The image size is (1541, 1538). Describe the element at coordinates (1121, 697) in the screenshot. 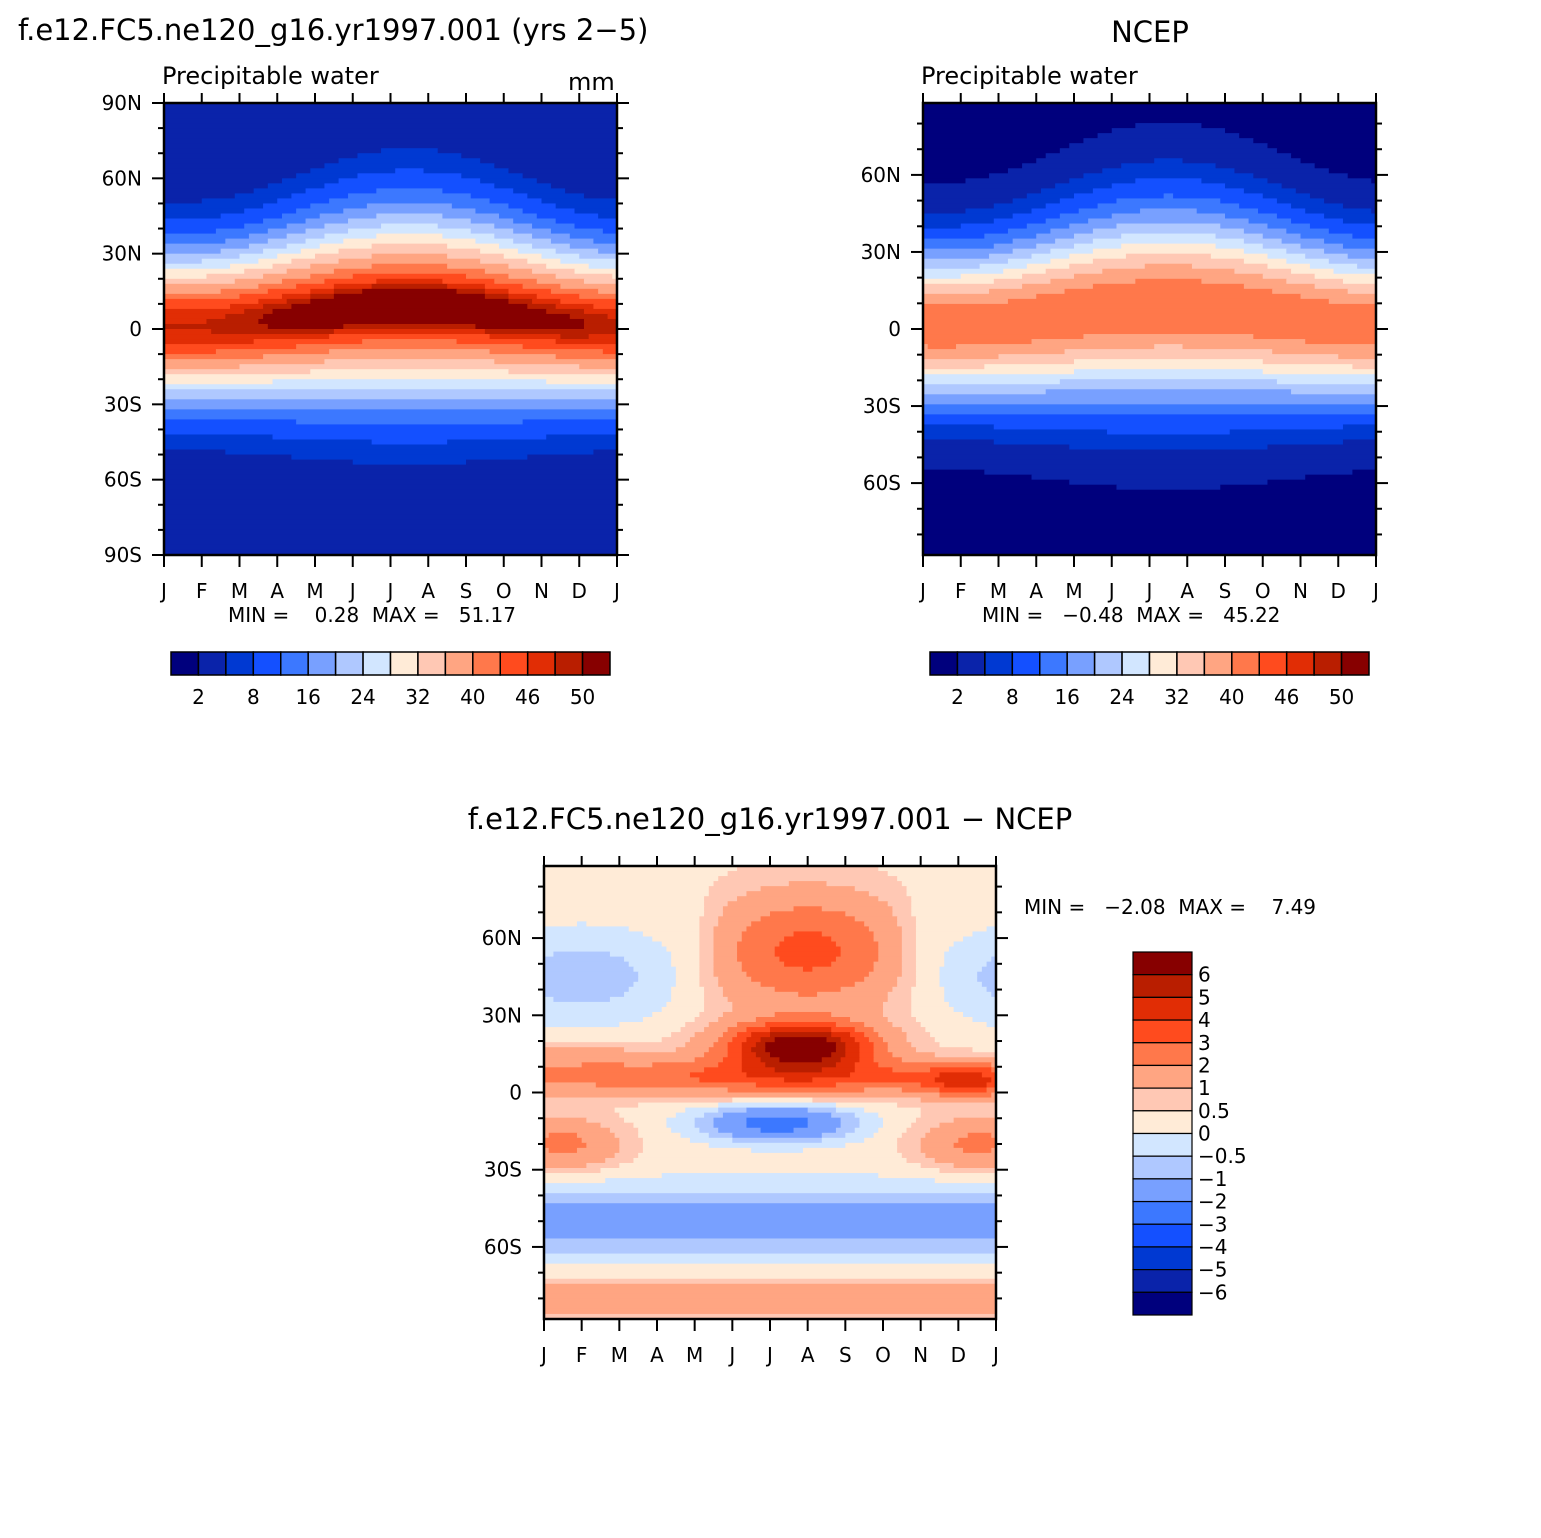

I see `colorbar-label: 24` at that location.